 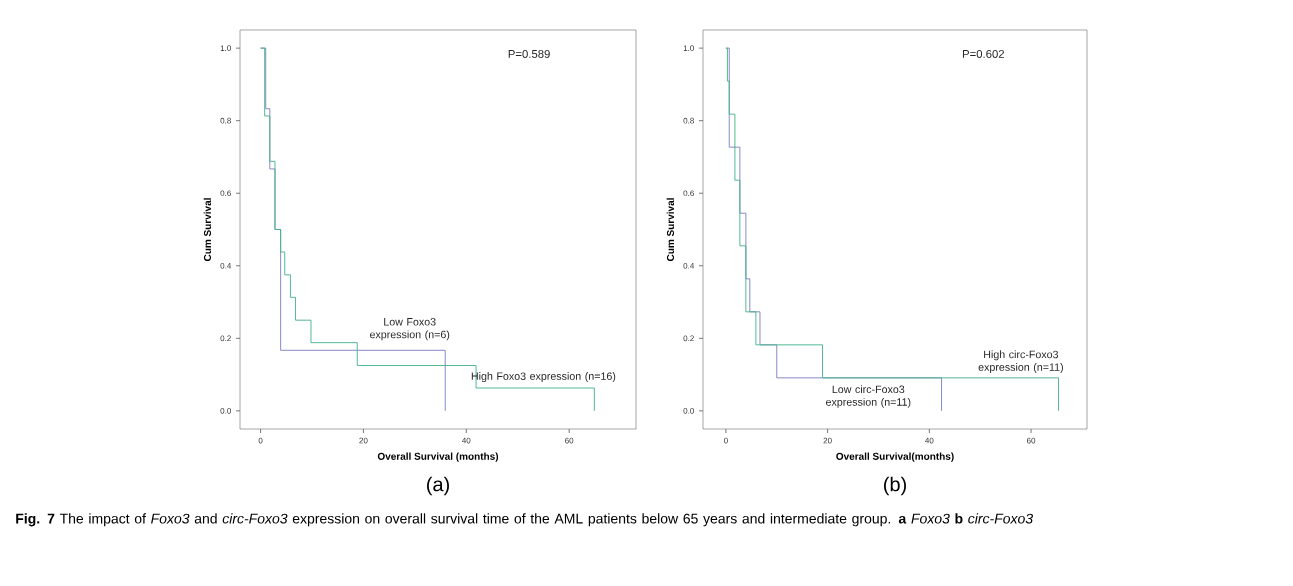 What do you see at coordinates (895, 486) in the screenshot?
I see `text: (b)` at bounding box center [895, 486].